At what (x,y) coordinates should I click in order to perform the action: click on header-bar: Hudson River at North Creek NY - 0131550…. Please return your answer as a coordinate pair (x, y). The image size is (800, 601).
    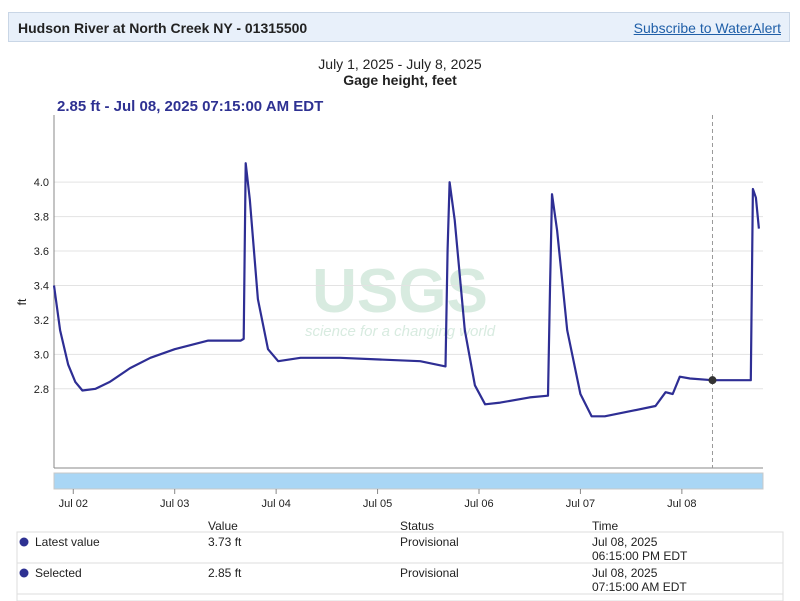
    Looking at the image, I should click on (399, 27).